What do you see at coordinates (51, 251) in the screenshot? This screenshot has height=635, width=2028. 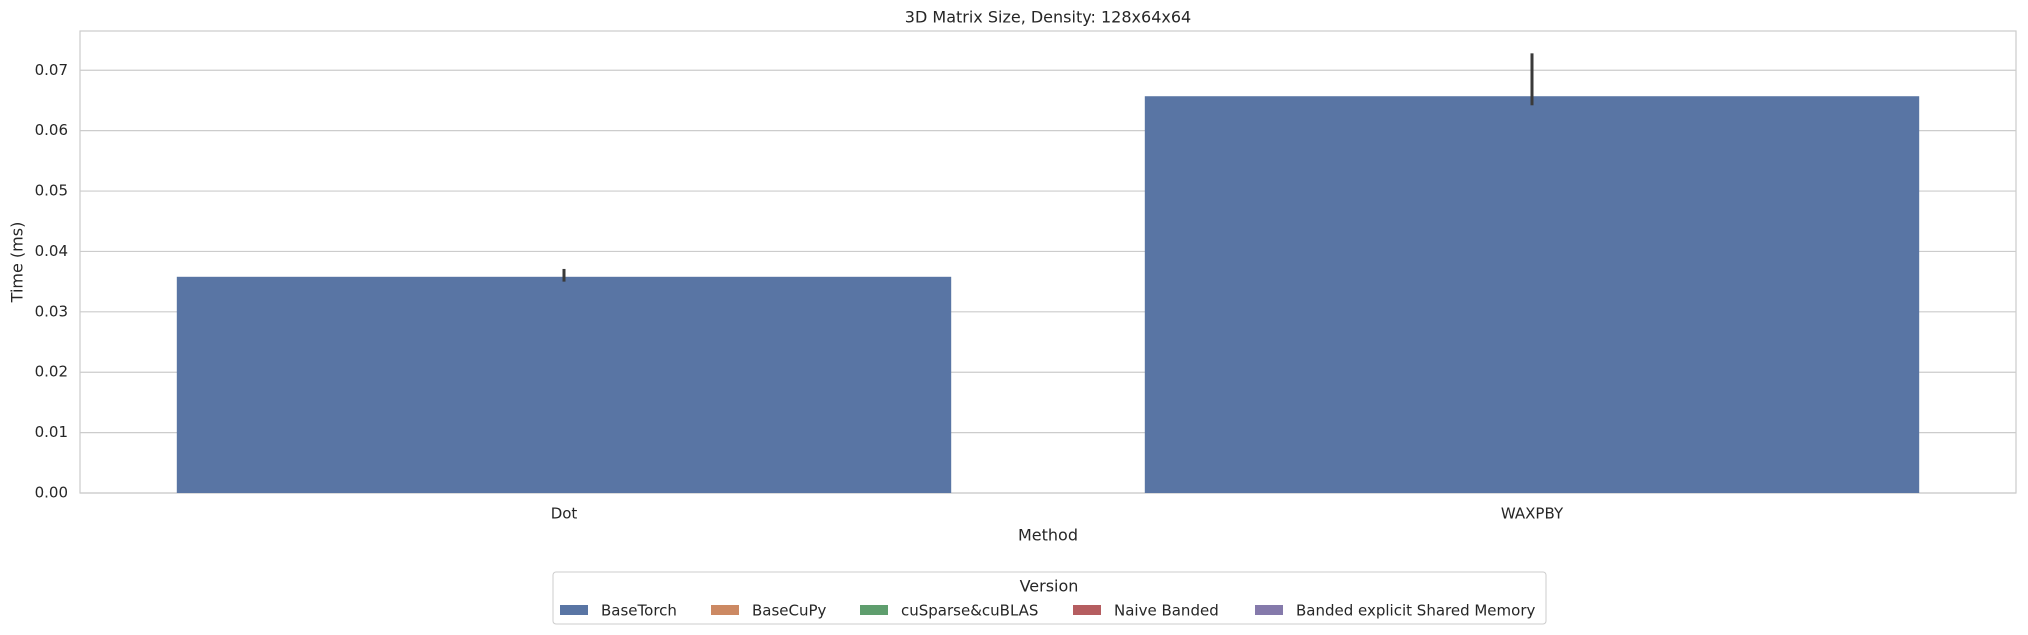 I see `y-tick-label: 0.04` at bounding box center [51, 251].